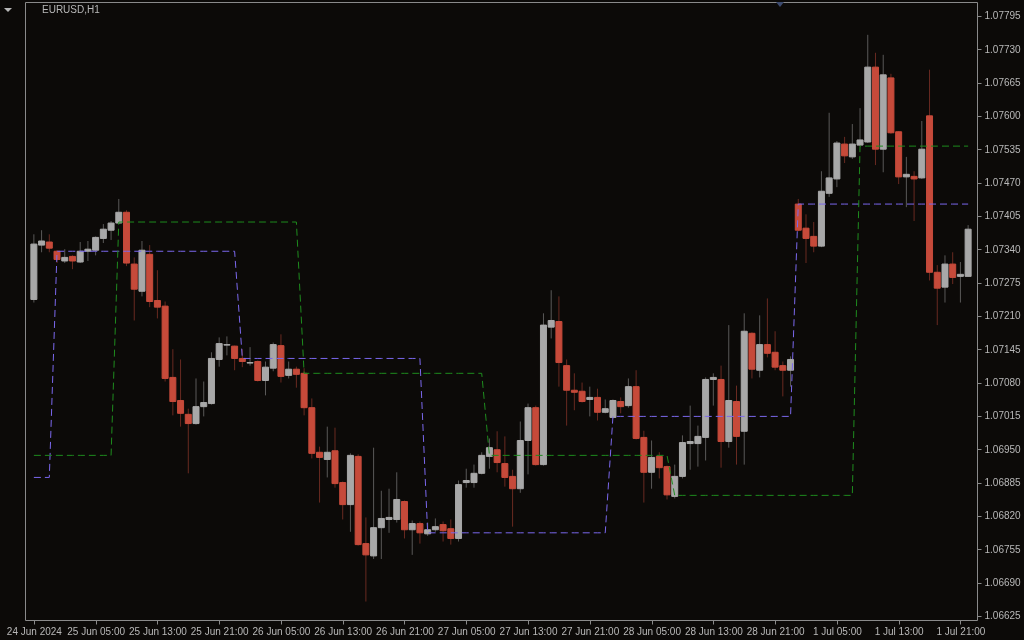 Image resolution: width=1024 pixels, height=640 pixels. Describe the element at coordinates (590, 631) in the screenshot. I see `x-tick-label: 27 Jun 21:00` at that location.